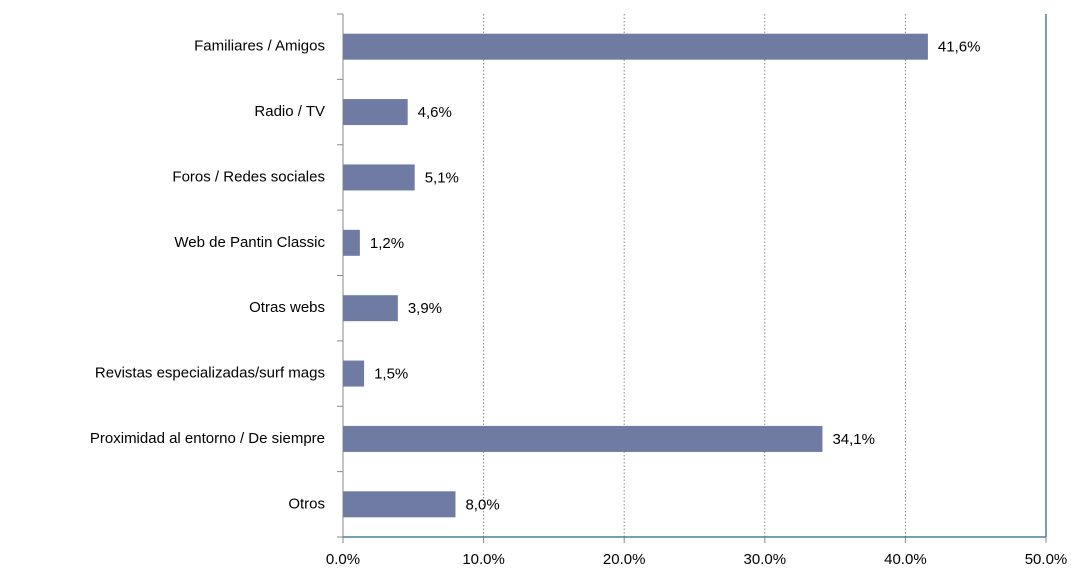  I want to click on data-label: 3,9%, so click(425, 308).